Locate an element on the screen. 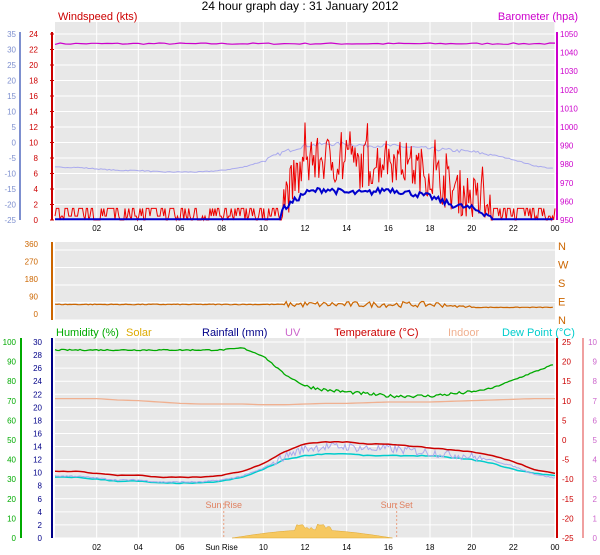  temperature-noise-line is located at coordinates (305, 462).